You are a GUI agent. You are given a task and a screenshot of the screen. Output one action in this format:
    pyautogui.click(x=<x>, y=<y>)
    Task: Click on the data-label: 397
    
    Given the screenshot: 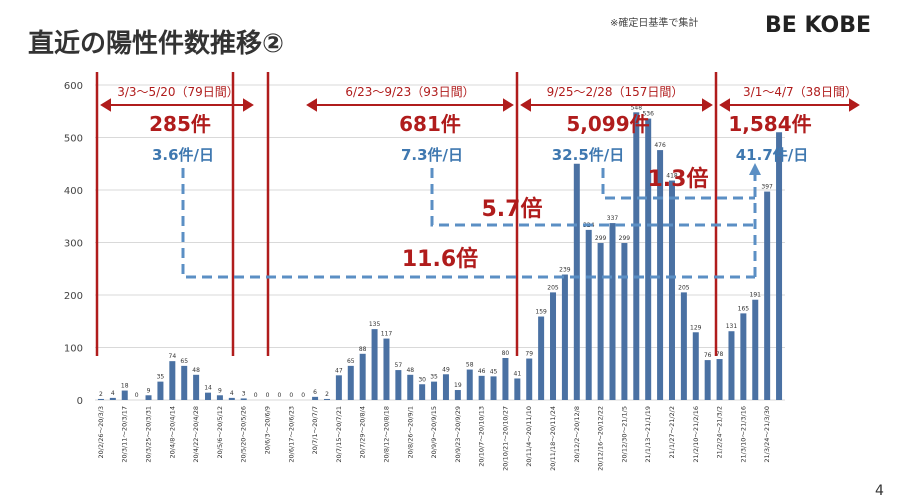 What is the action you would take?
    pyautogui.click(x=767, y=187)
    